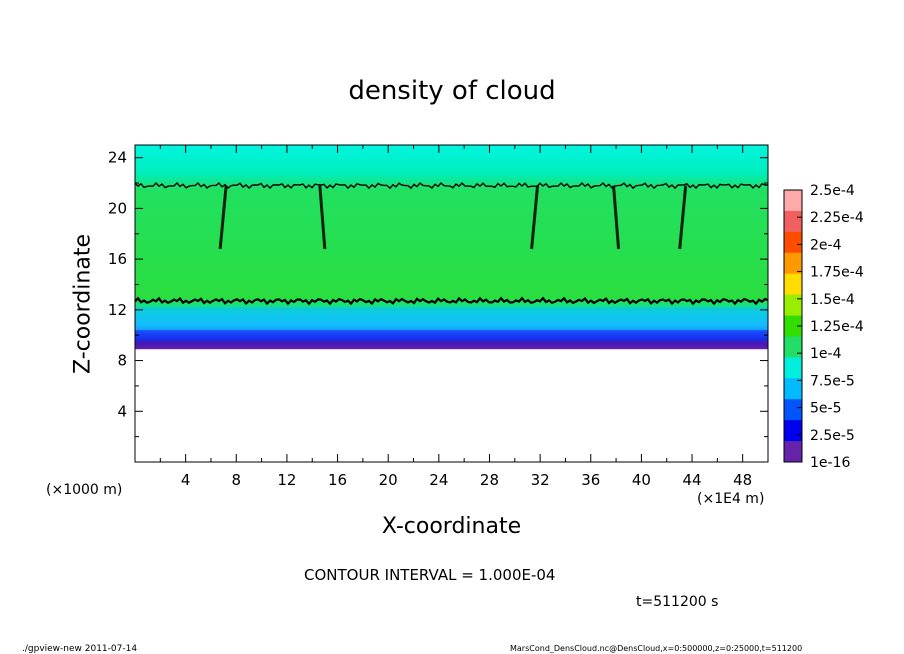 This screenshot has width=904, height=654. What do you see at coordinates (438, 480) in the screenshot?
I see `x-tick-label-5: 24` at bounding box center [438, 480].